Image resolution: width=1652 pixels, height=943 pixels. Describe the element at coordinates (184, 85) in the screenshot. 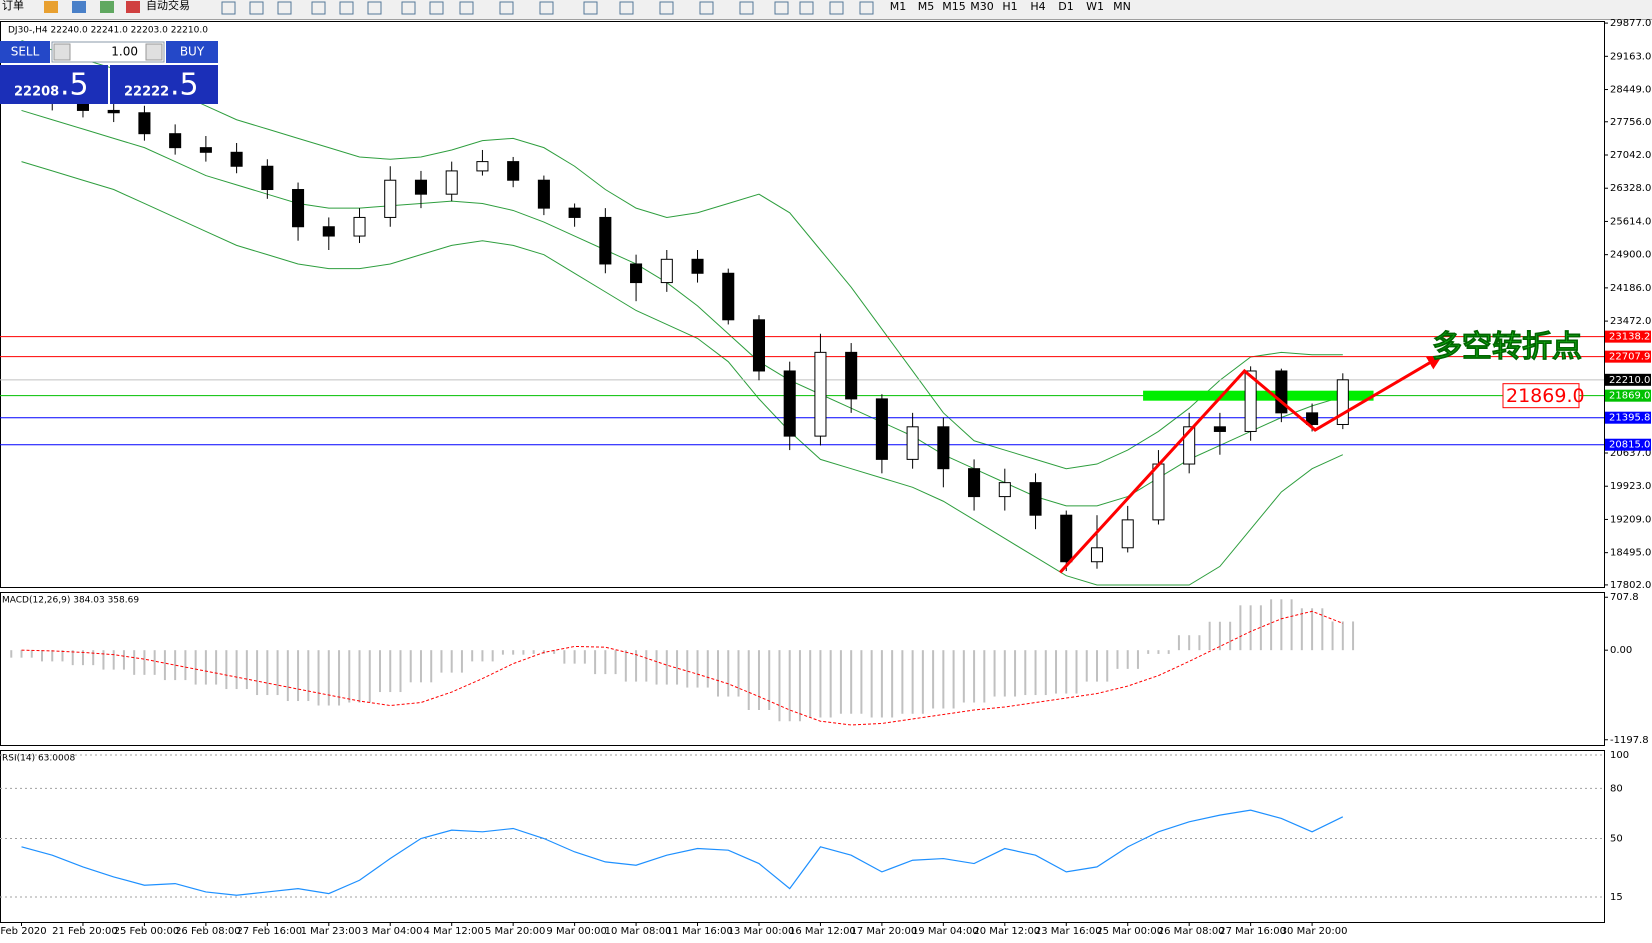

I see `ask-pip: .5` at that location.